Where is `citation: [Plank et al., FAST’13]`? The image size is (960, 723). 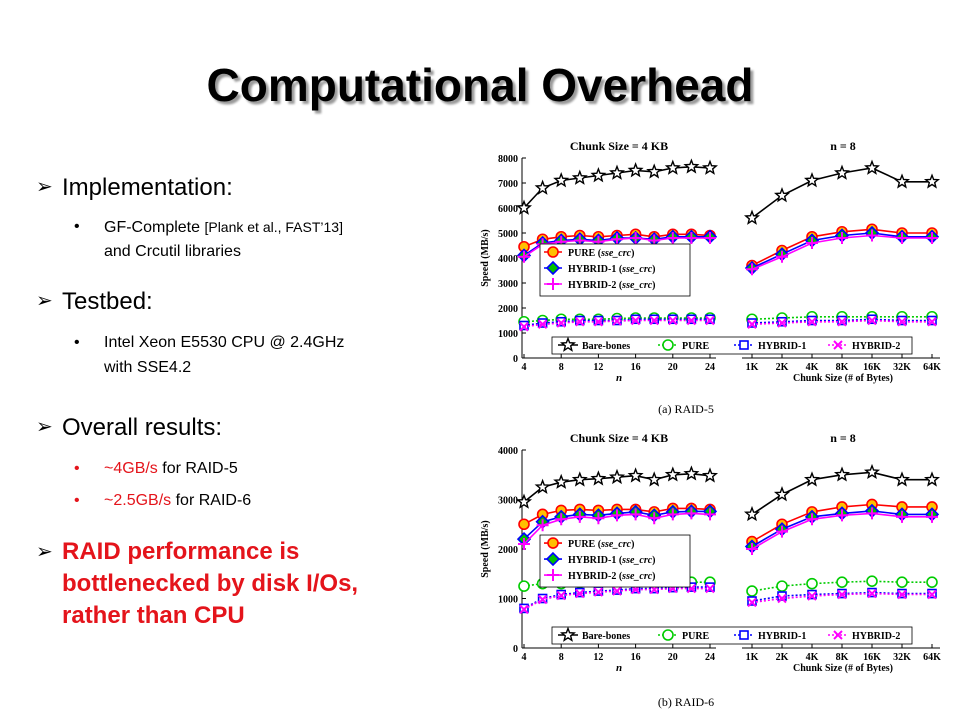 citation: [Plank et al., FAST’13] is located at coordinates (273, 227).